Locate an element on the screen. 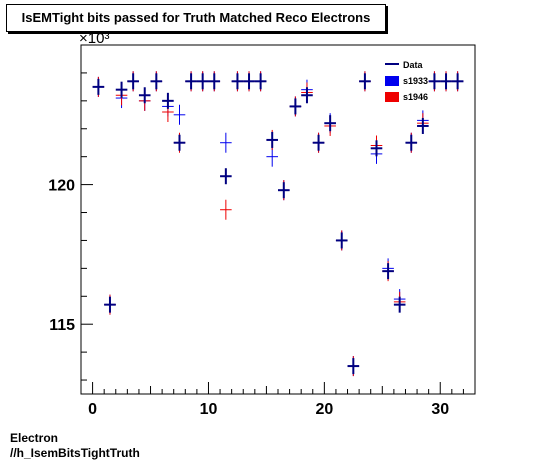 This screenshot has height=462, width=546. legend-swatch-s1946 is located at coordinates (392, 97).